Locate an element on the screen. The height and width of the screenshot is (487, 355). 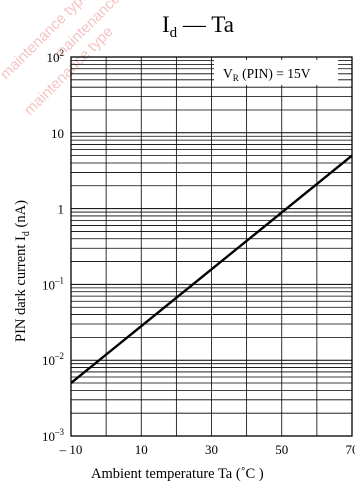
y-axis-label: PIN dark current Id (nA) is located at coordinates (22, 271).